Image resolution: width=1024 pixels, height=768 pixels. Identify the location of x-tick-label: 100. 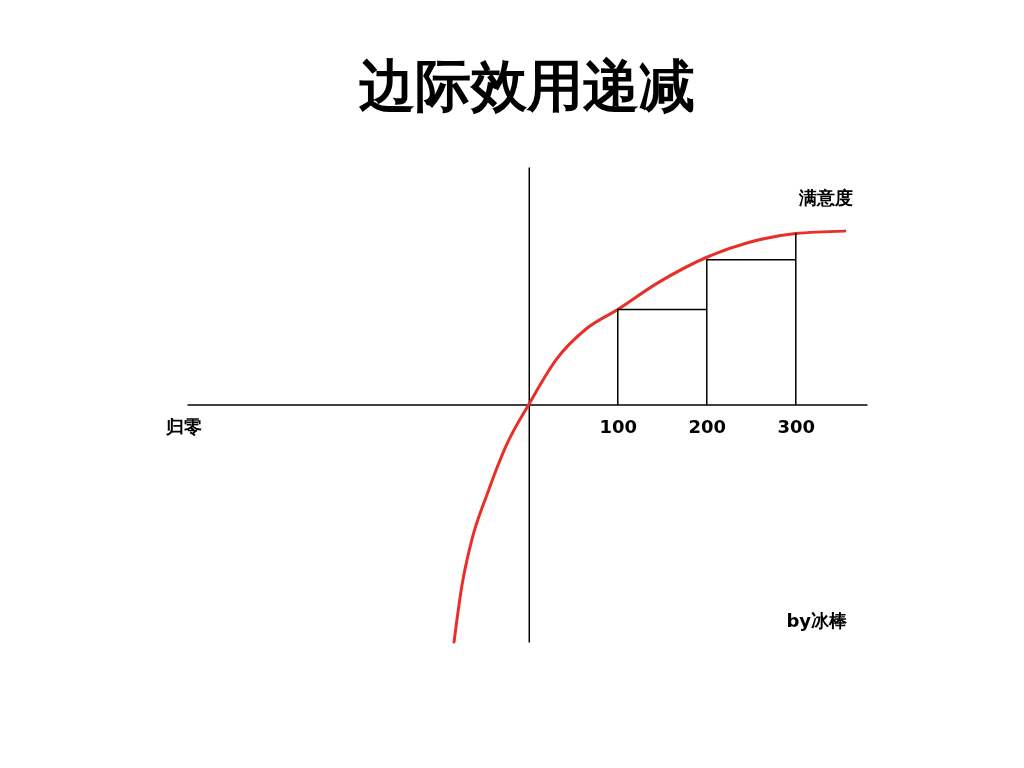
(618, 426).